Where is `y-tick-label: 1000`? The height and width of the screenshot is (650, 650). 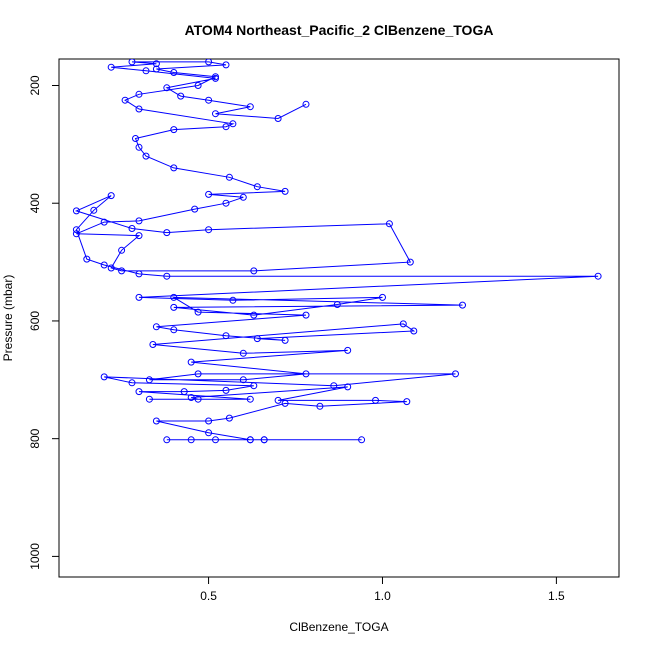
y-tick-label: 1000 is located at coordinates (35, 556).